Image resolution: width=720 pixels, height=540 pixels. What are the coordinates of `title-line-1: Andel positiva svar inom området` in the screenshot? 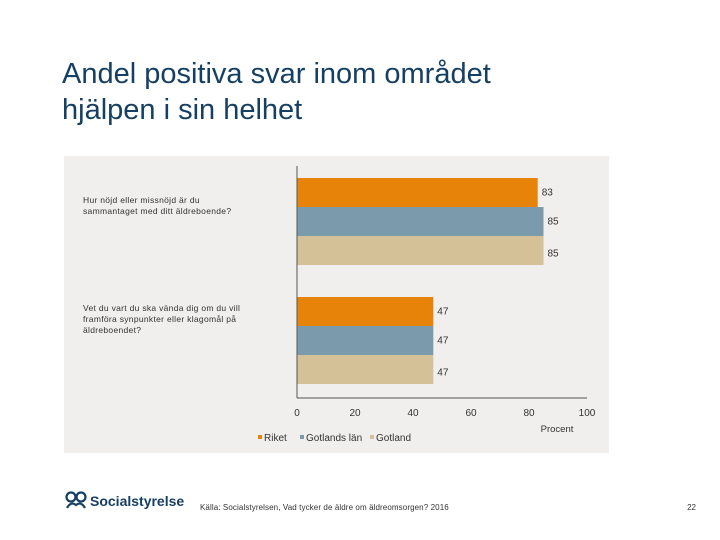 It's located at (276, 74).